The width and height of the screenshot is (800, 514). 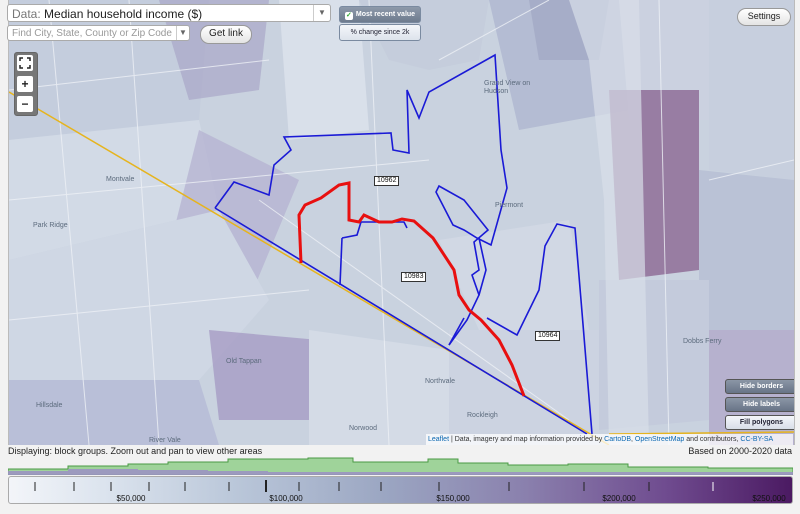 What do you see at coordinates (764, 17) in the screenshot?
I see `settings-button: Settings` at bounding box center [764, 17].